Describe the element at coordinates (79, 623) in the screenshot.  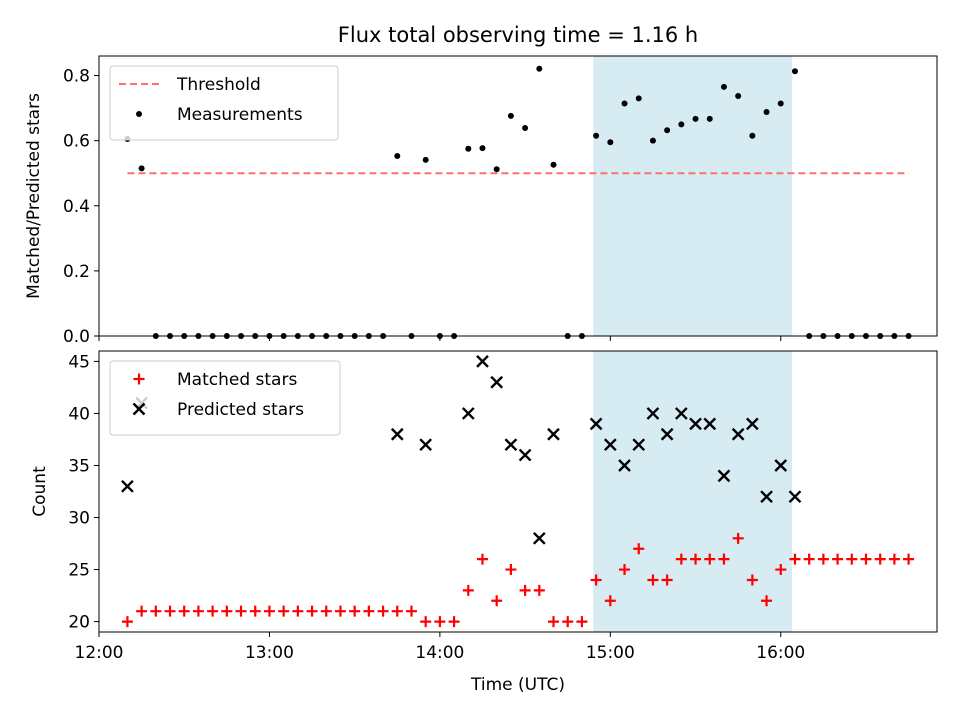
I see `count-y-tick-label: 20` at that location.